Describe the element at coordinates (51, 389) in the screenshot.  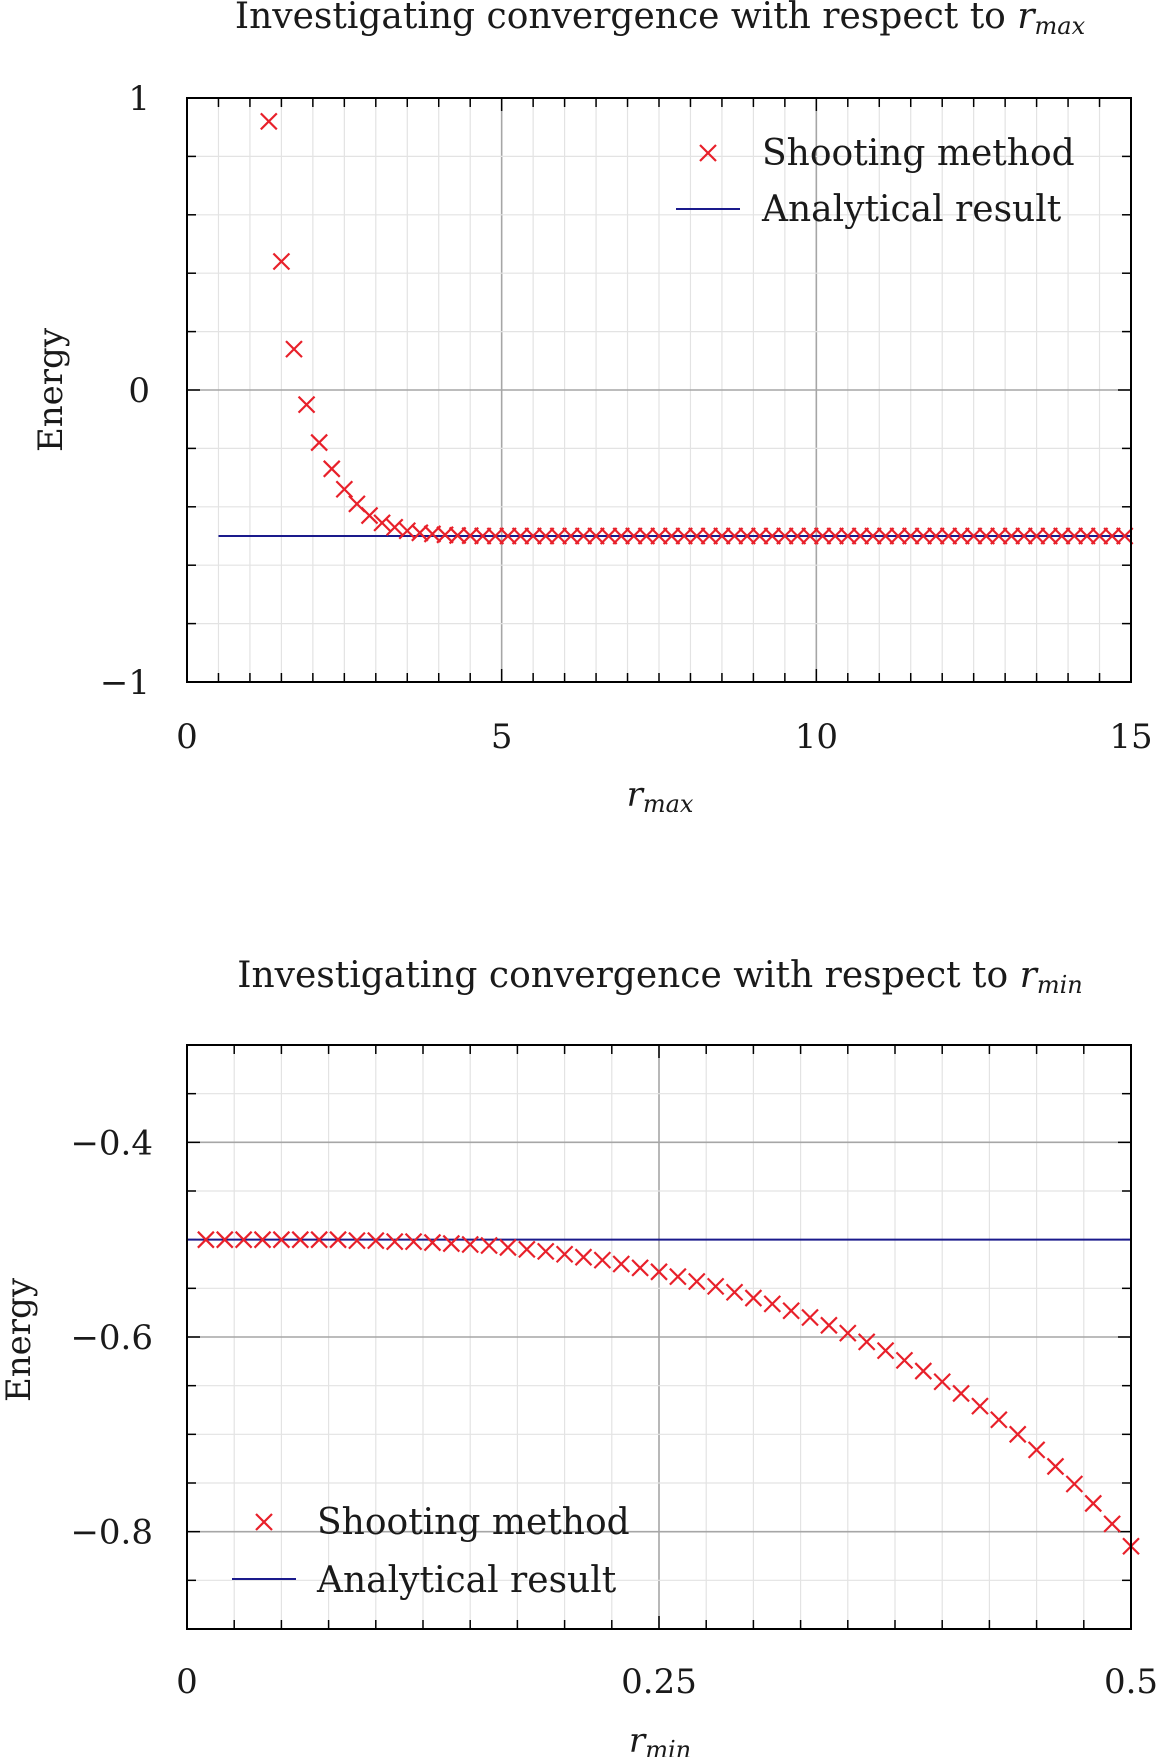
I see `chart-rmax-y-axis-label: Energy` at that location.